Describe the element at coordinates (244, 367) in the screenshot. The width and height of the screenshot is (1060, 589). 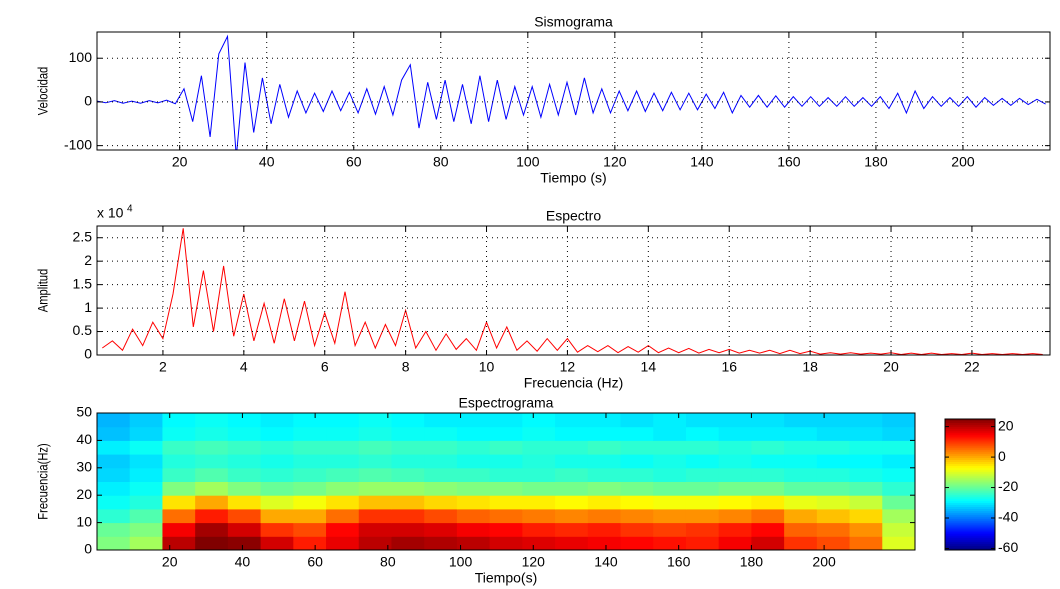
I see `x-tick-label: 4` at that location.